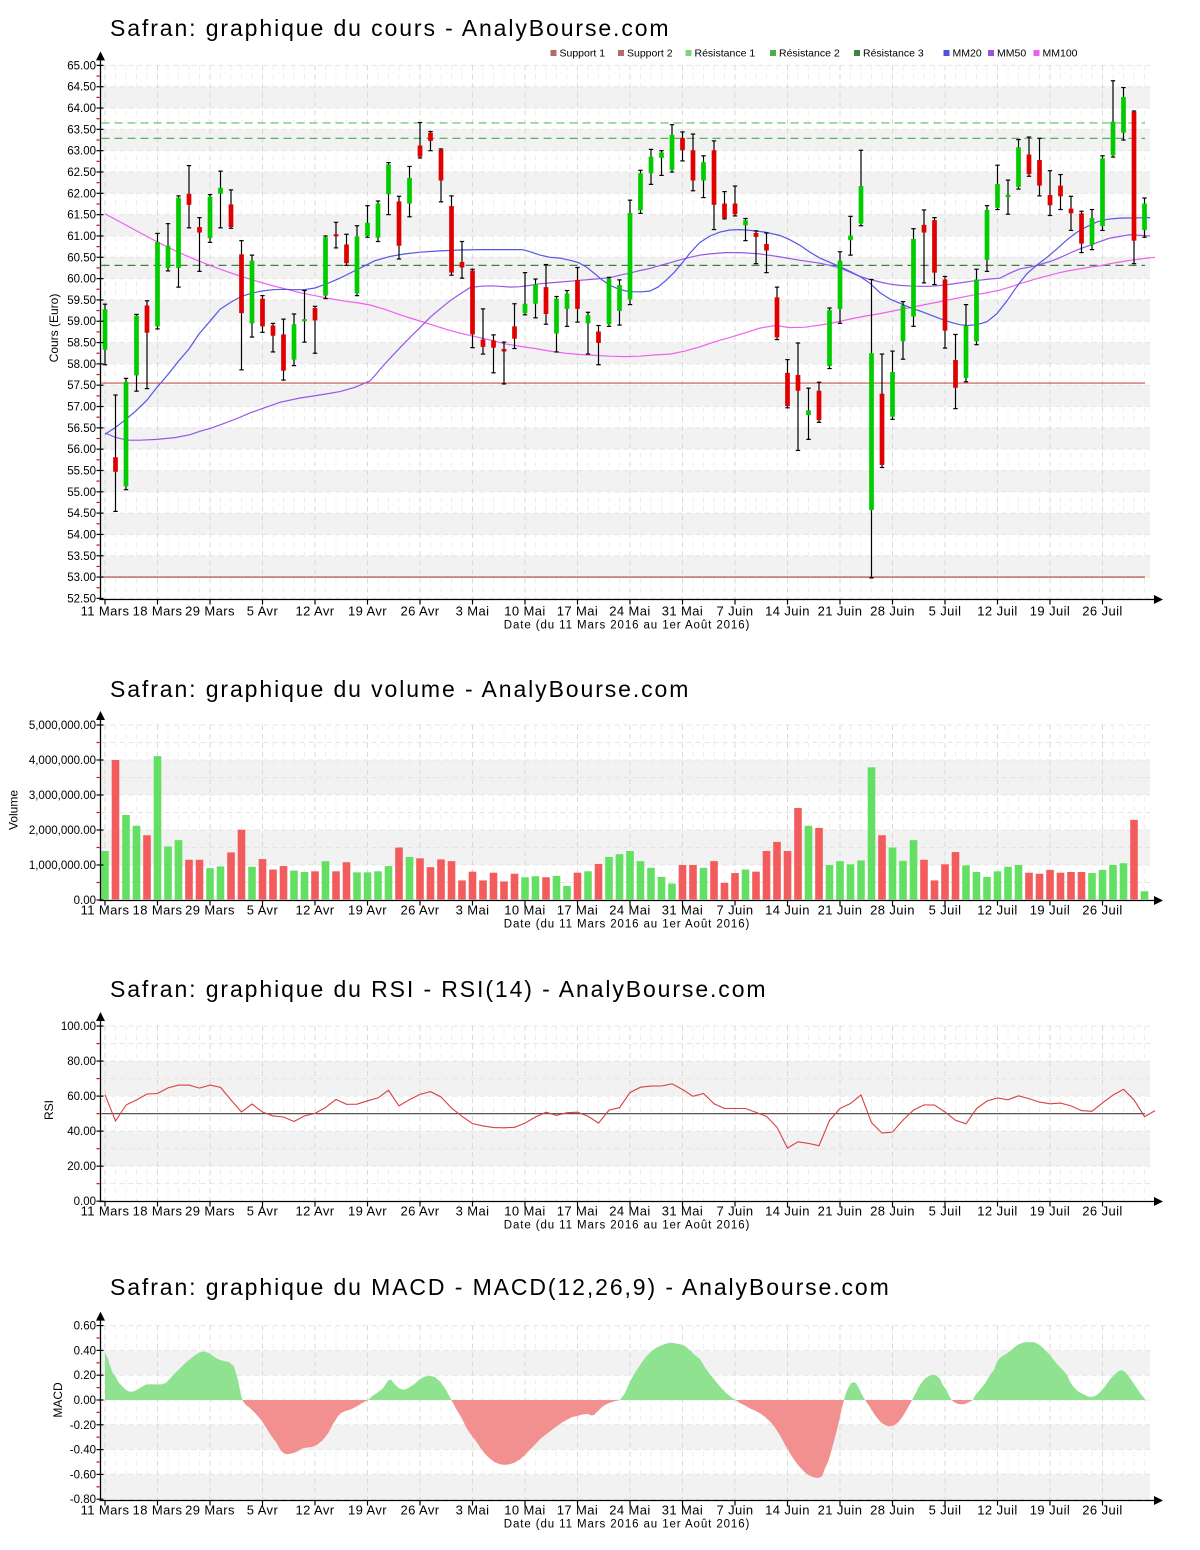 The image size is (1200, 1550). I want to click on svg-text: 4,000,000.00, so click(62, 761).